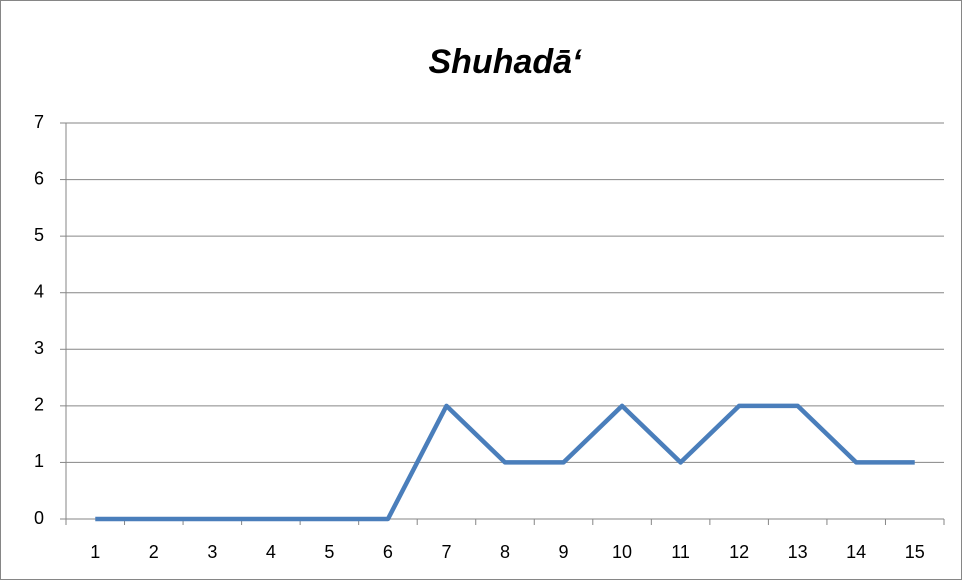  Describe the element at coordinates (154, 552) in the screenshot. I see `x-tick-label: 2` at that location.